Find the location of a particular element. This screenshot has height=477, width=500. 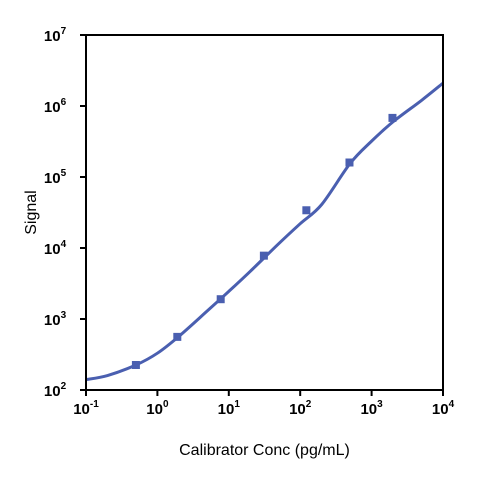

x-tick-label: 10⁻¹ is located at coordinates (86, 408).